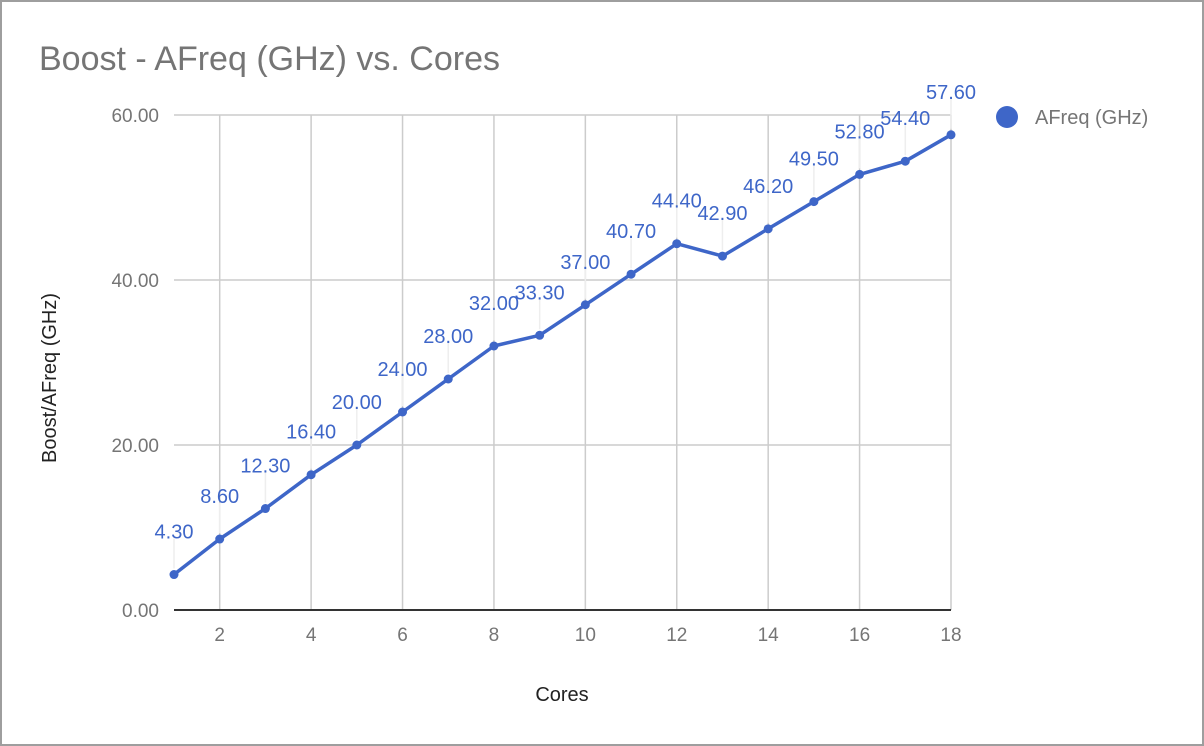 The height and width of the screenshot is (746, 1204). What do you see at coordinates (677, 202) in the screenshot?
I see `data-label: 44.40` at bounding box center [677, 202].